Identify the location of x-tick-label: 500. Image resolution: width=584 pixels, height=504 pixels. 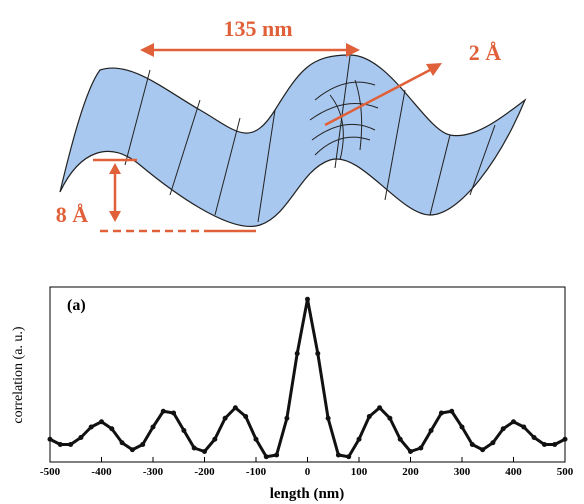
(565, 472).